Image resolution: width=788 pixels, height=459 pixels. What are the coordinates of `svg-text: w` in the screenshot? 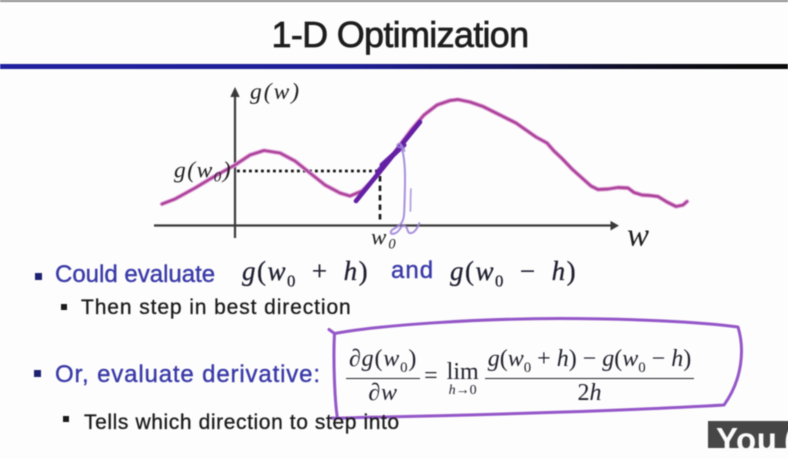 It's located at (638, 236).